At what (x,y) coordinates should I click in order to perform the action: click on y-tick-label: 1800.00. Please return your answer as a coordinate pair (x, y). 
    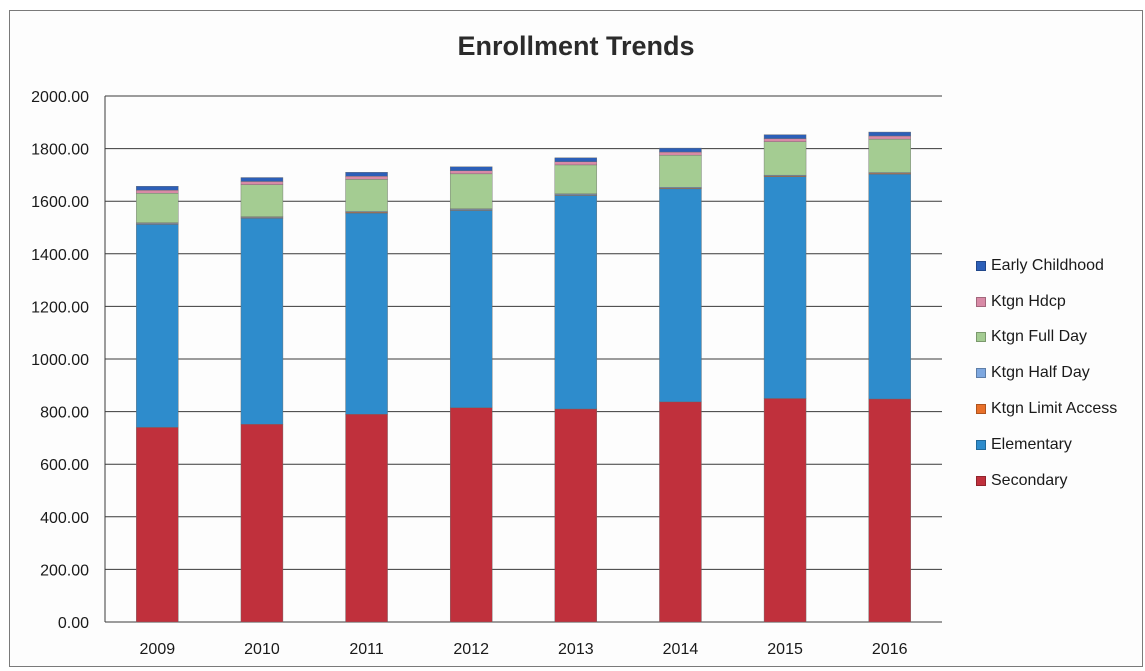
    Looking at the image, I should click on (60, 150).